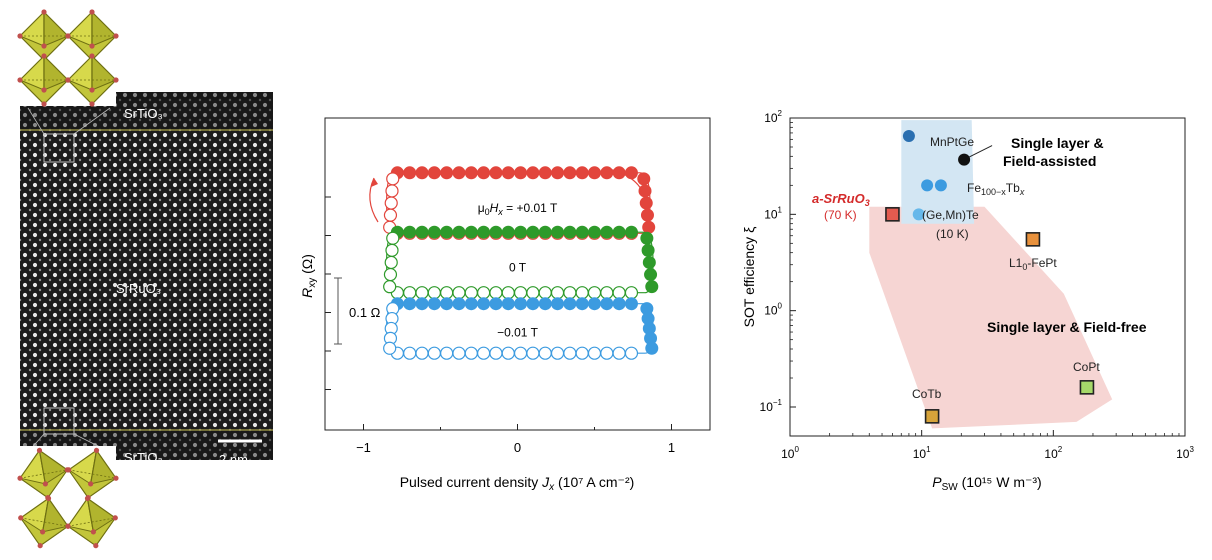 The image size is (1212, 560). I want to click on rxy-scale-bar-label: 0.1 Ω, so click(365, 312).